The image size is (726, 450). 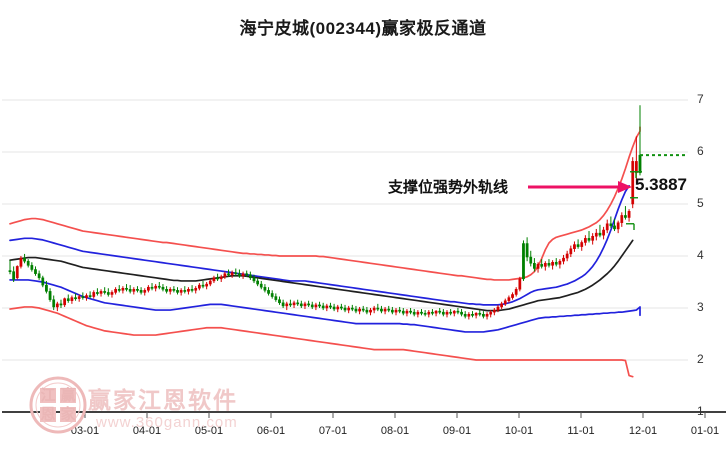 I want to click on x-axis-label-10: 01-01, so click(x=705, y=431).